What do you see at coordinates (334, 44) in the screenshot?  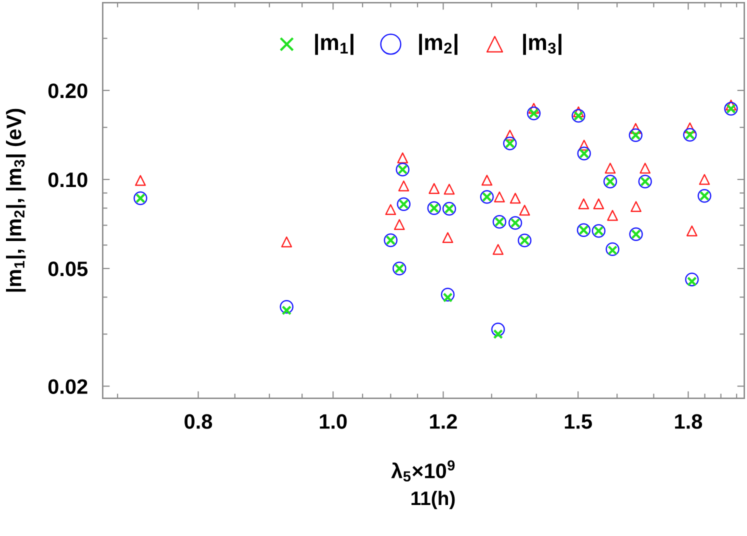 I see `legend-label: |m$_{1}$|` at bounding box center [334, 44].